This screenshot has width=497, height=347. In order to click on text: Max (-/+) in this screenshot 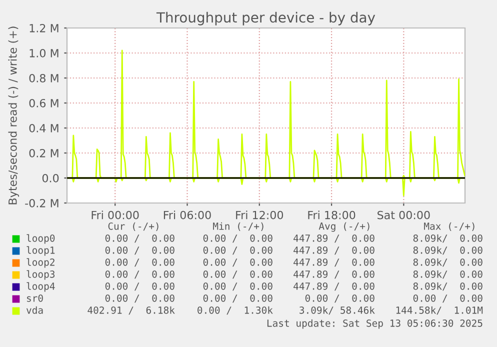, I will do `click(449, 226)`.